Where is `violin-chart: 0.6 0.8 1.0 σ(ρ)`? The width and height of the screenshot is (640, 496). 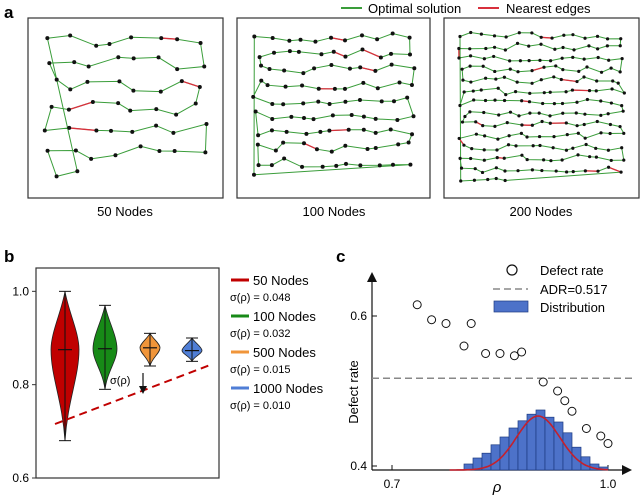 violin-chart: 0.6 0.8 1.0 σ(ρ) is located at coordinates (116, 376).